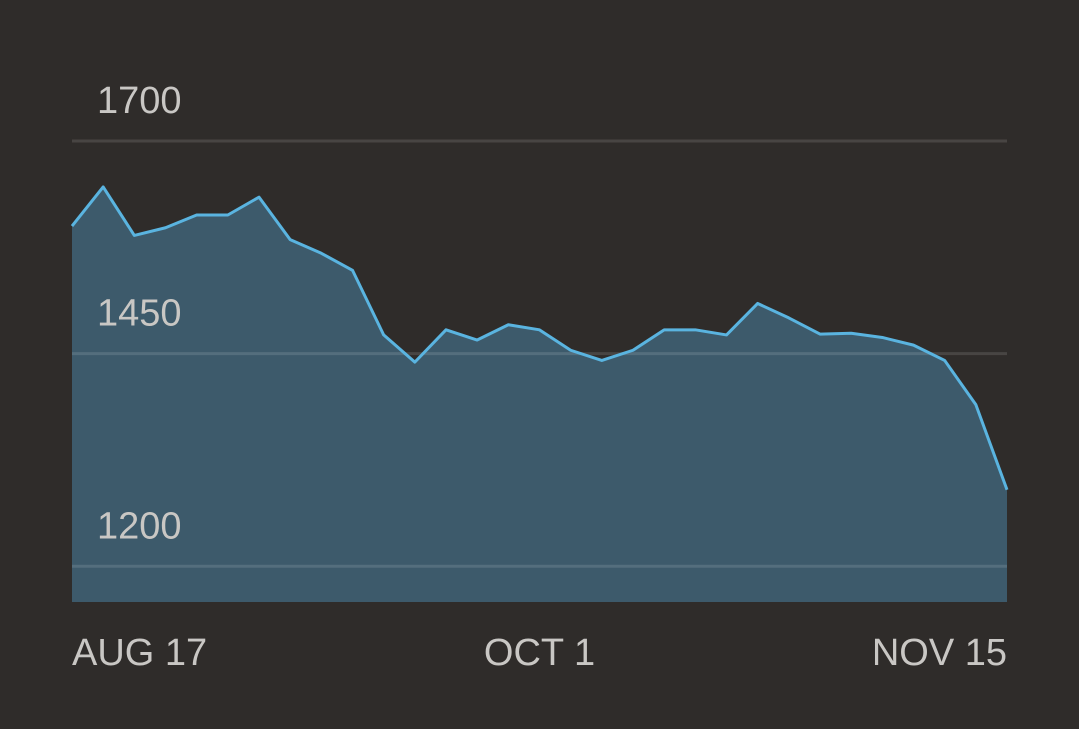 This screenshot has width=1079, height=729. Describe the element at coordinates (539, 653) in the screenshot. I see `x-tick-label: OCT 1` at that location.